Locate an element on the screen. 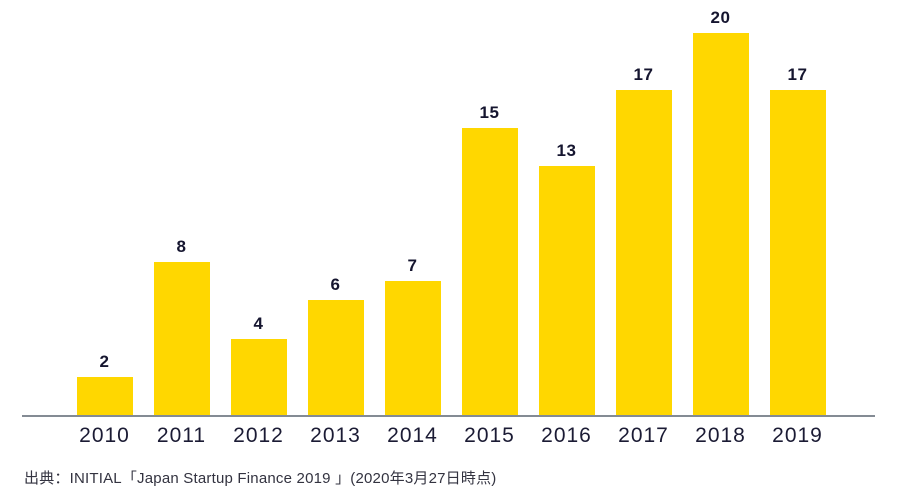 The image size is (900, 503). x-axis-labels: 2010 2011 2012 2013 2014 2015 2016 2017 2018 2019 is located at coordinates (451, 436).